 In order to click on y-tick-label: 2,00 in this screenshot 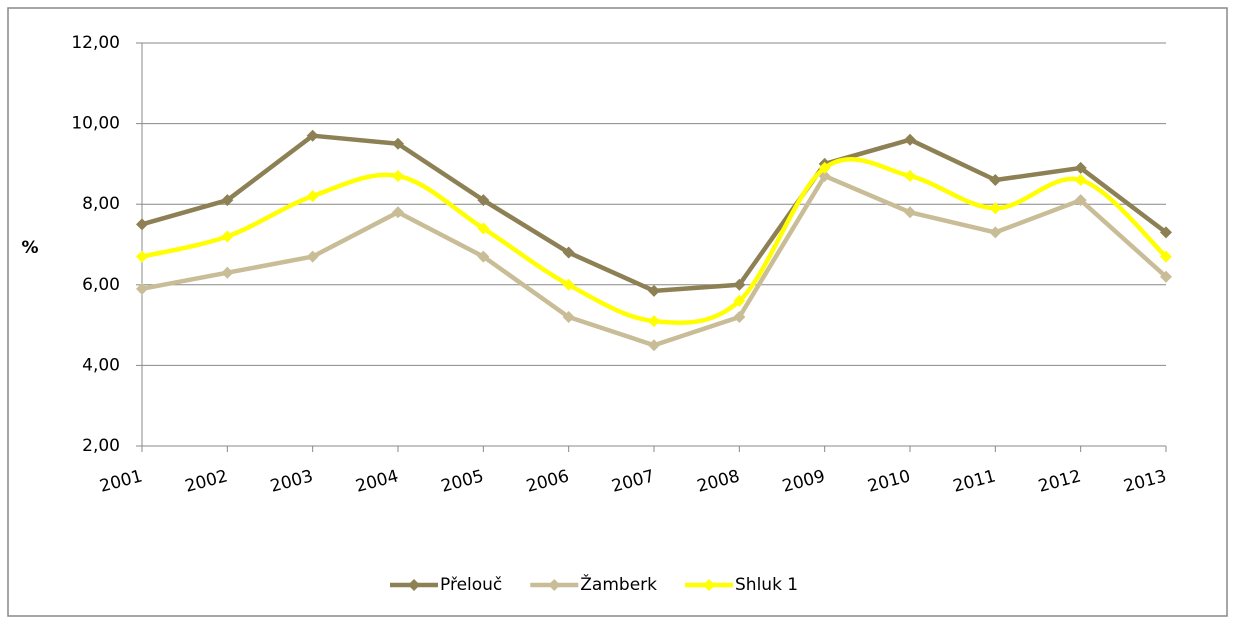, I will do `click(101, 446)`.